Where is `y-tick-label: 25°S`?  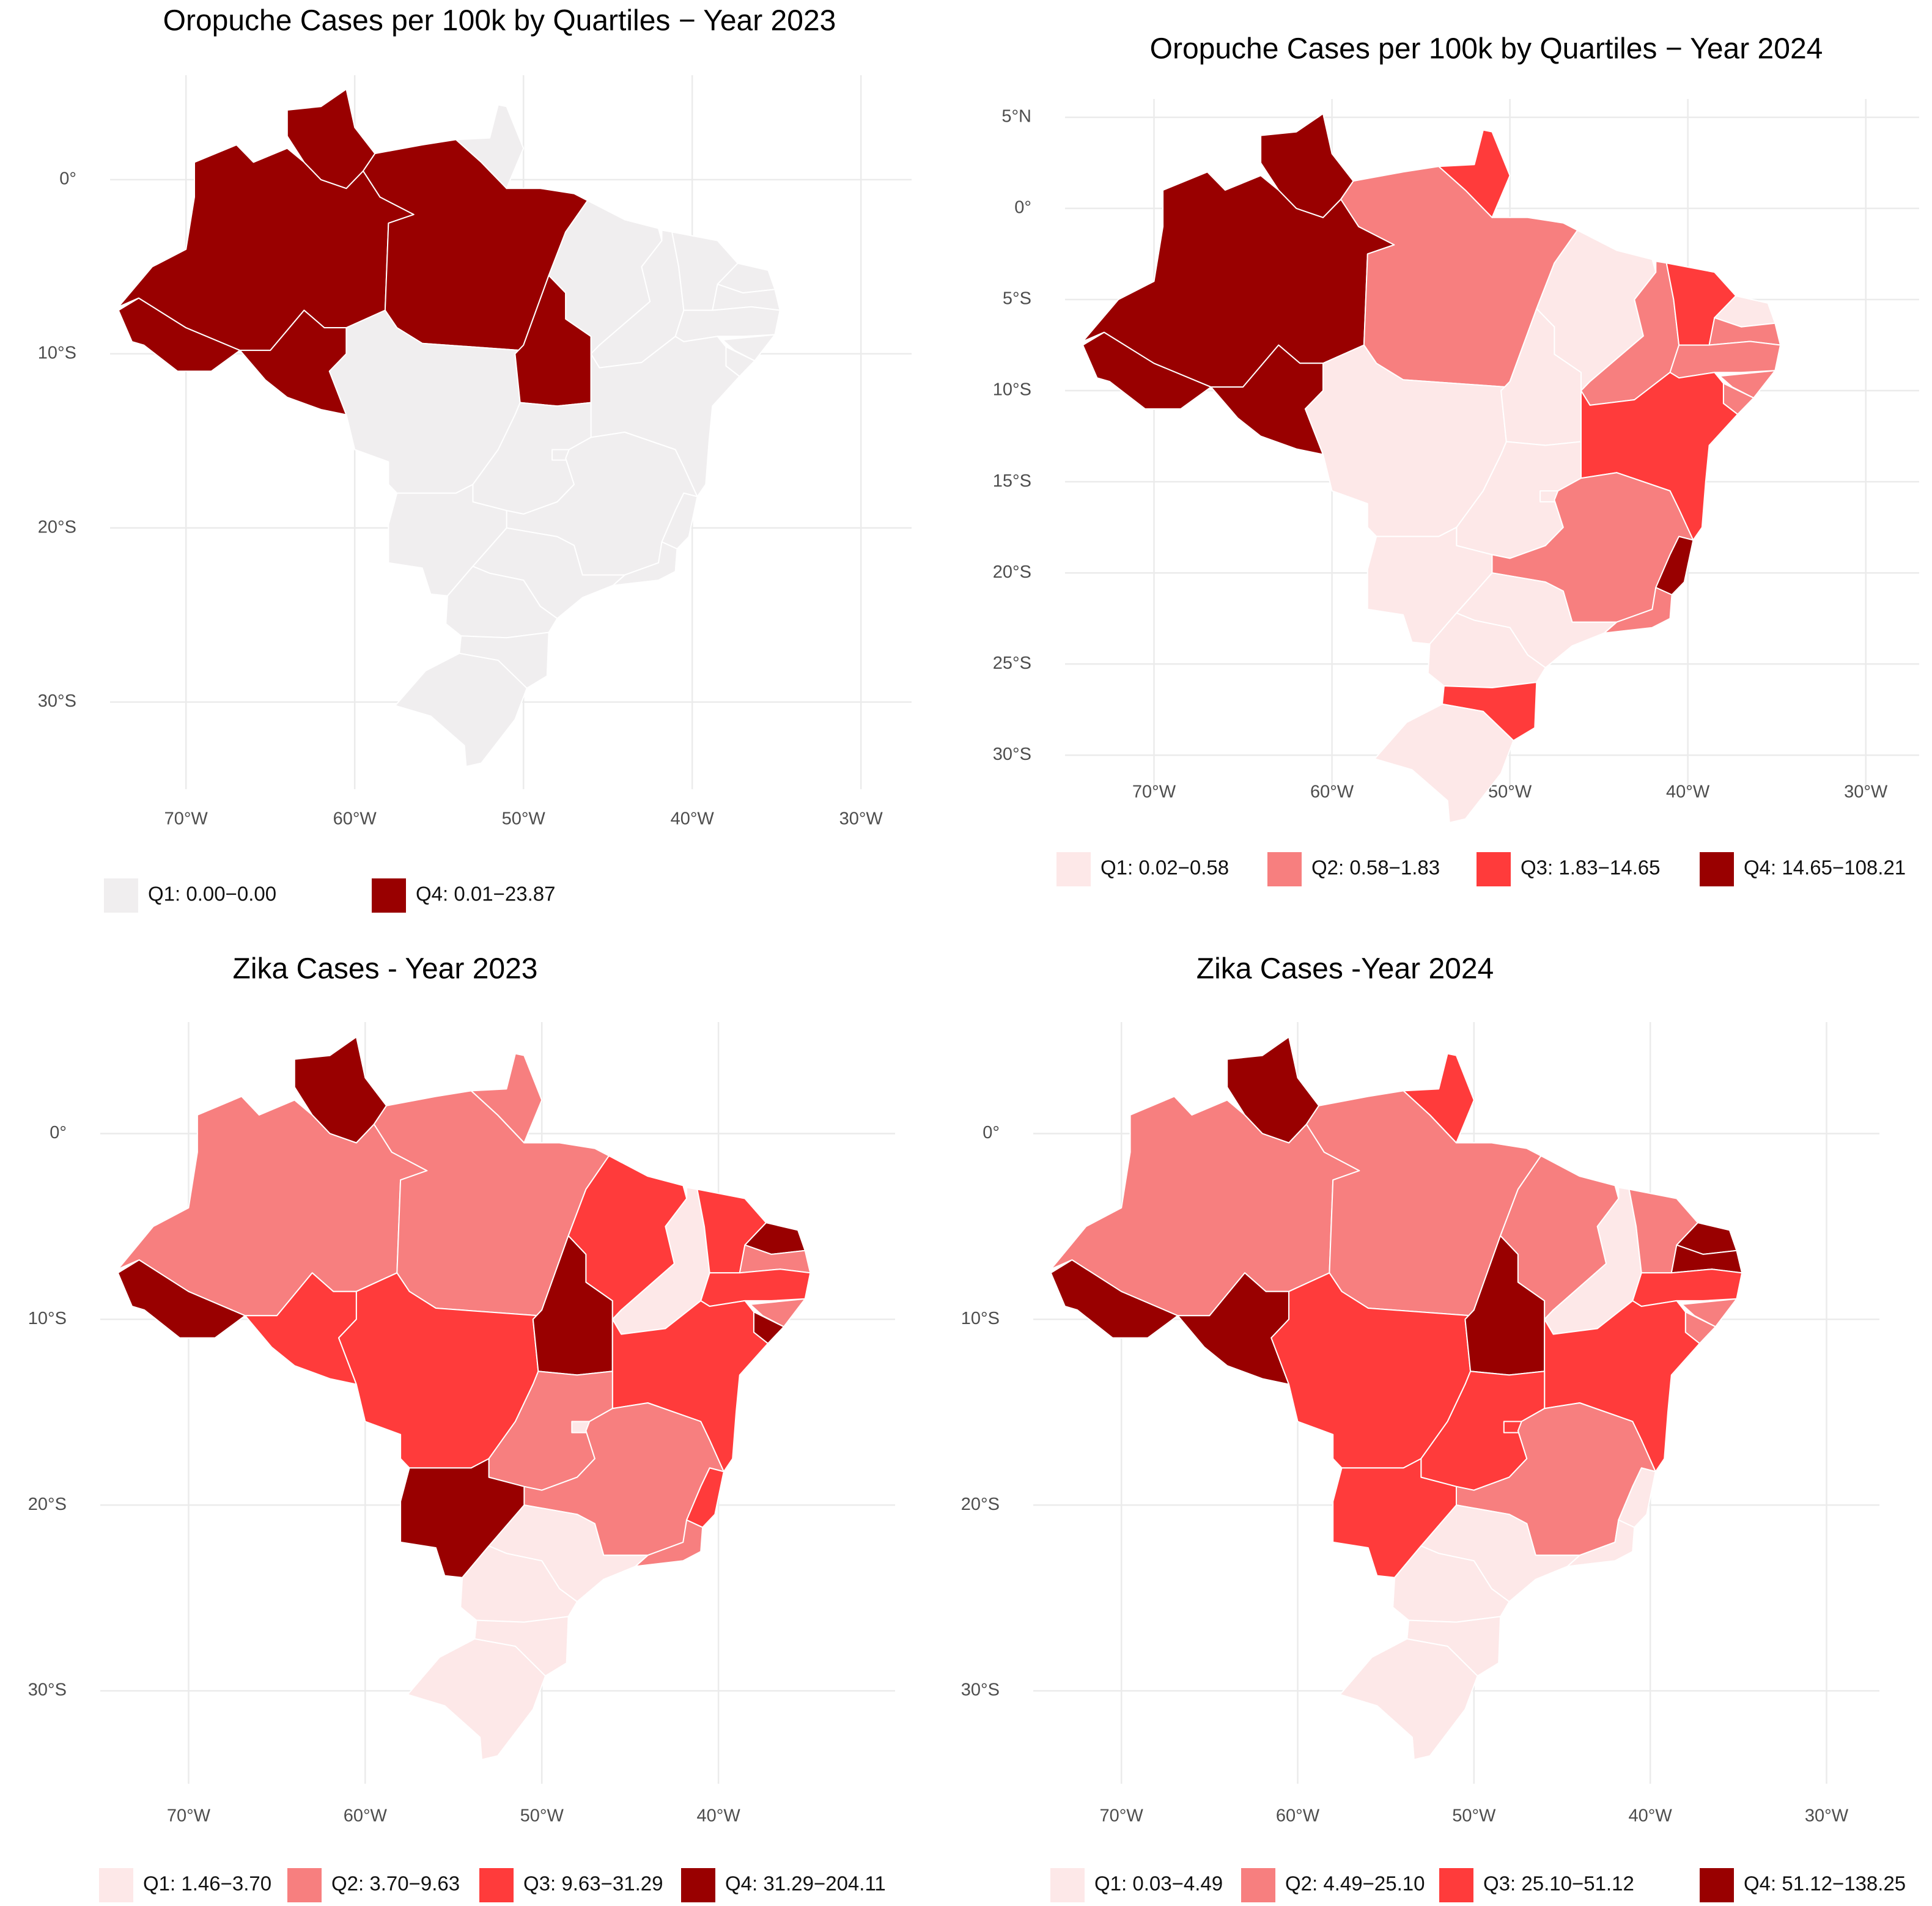 y-tick-label: 25°S is located at coordinates (1012, 663).